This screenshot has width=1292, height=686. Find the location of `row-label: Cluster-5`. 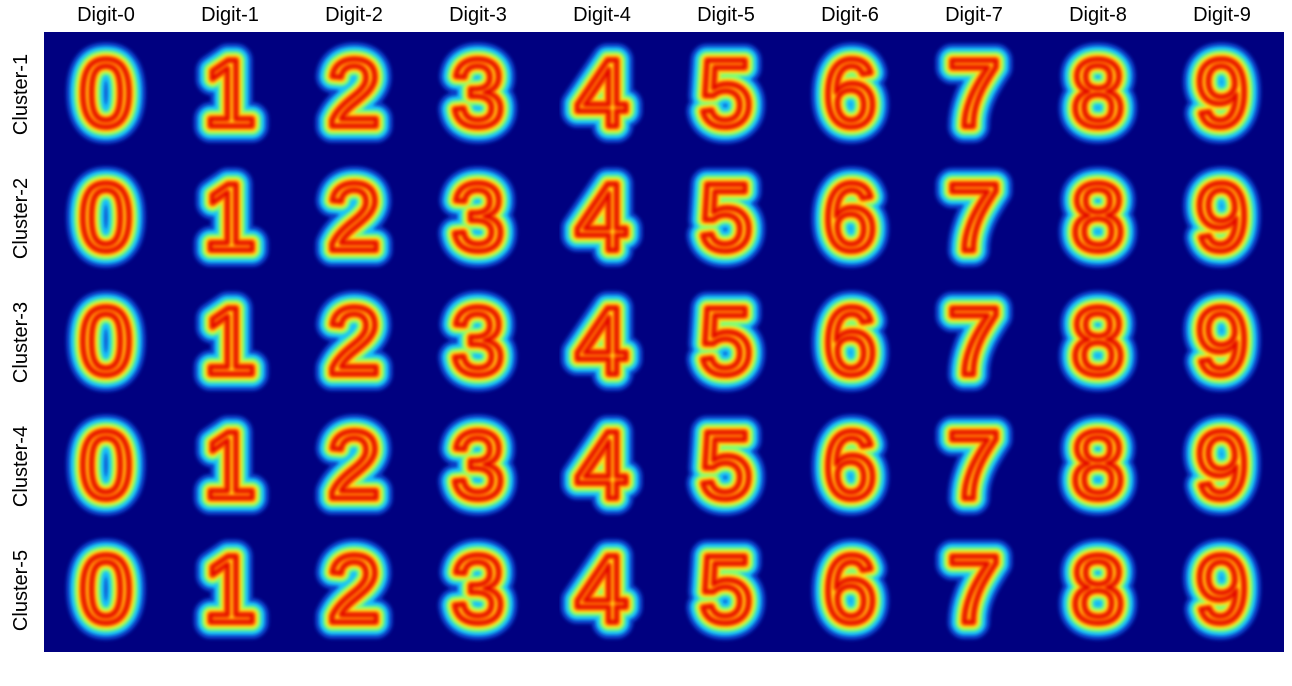

row-label: Cluster-5 is located at coordinates (22, 590).